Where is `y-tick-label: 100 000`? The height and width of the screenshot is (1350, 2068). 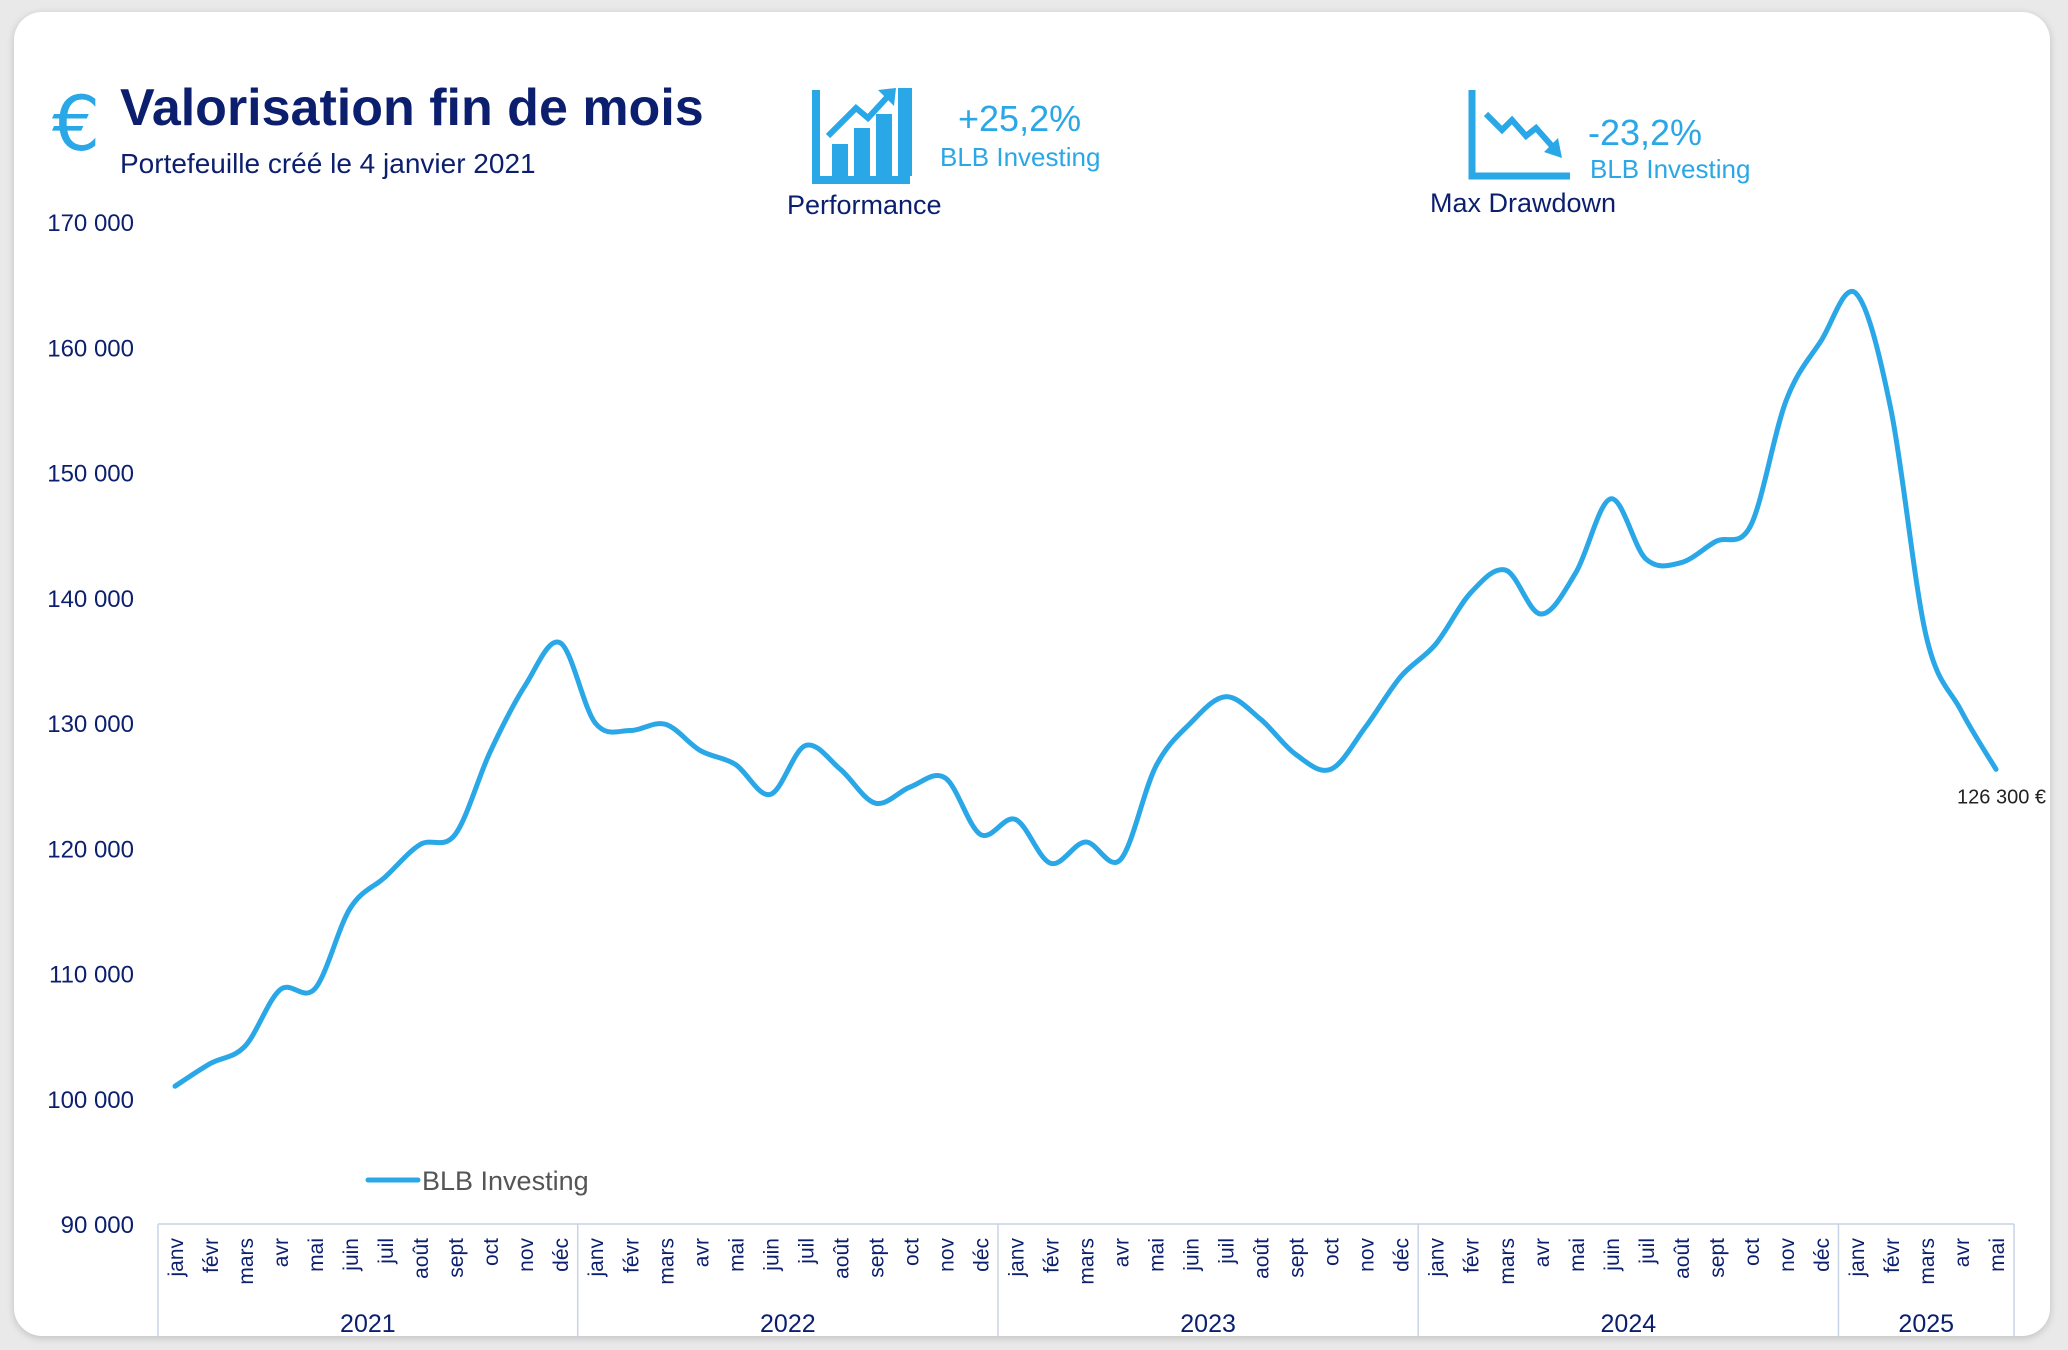
y-tick-label: 100 000 is located at coordinates (90, 1100).